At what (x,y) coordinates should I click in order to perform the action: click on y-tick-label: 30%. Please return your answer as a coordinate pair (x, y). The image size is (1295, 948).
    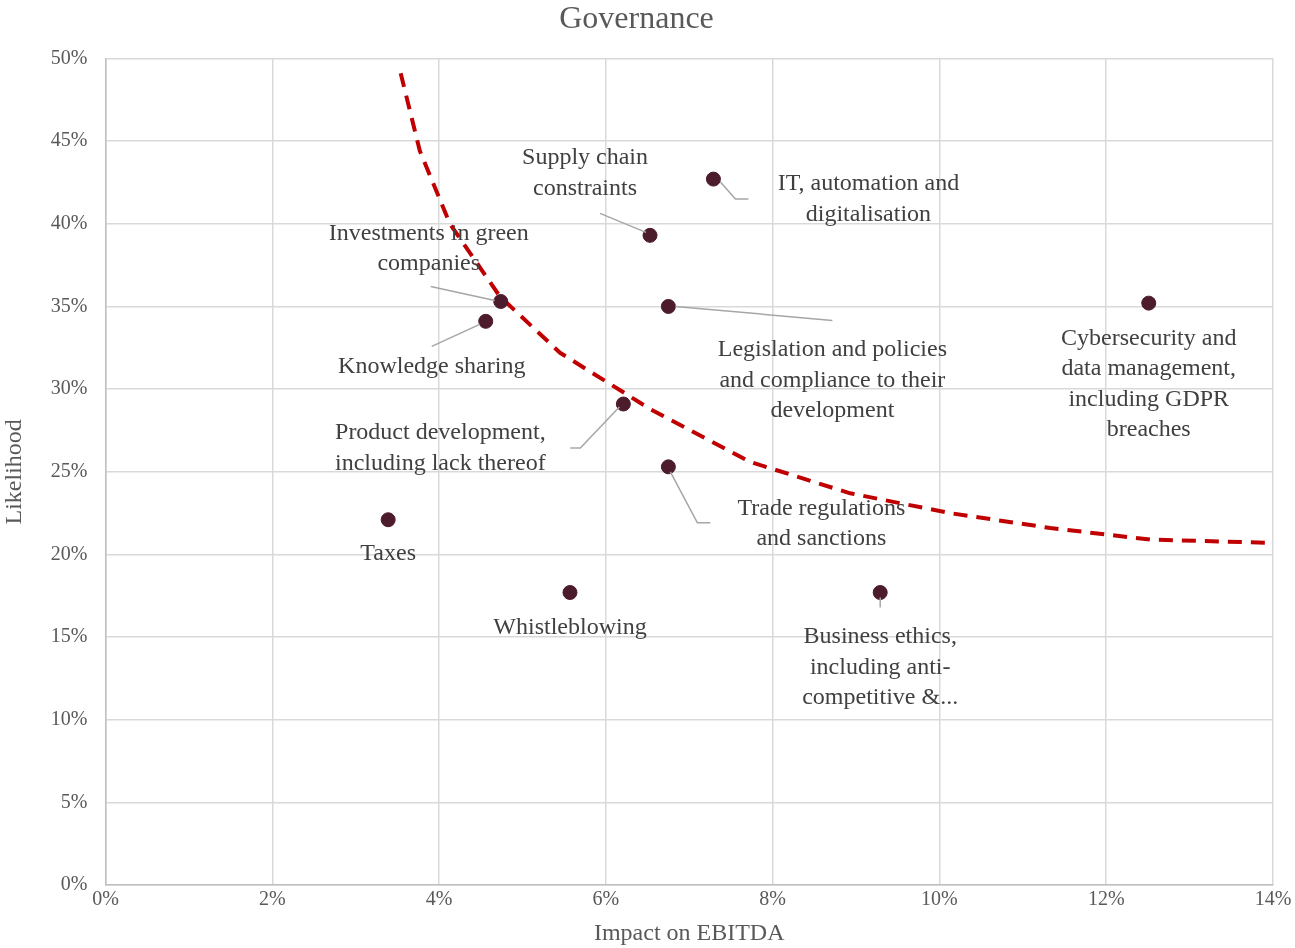
    Looking at the image, I should click on (69, 387).